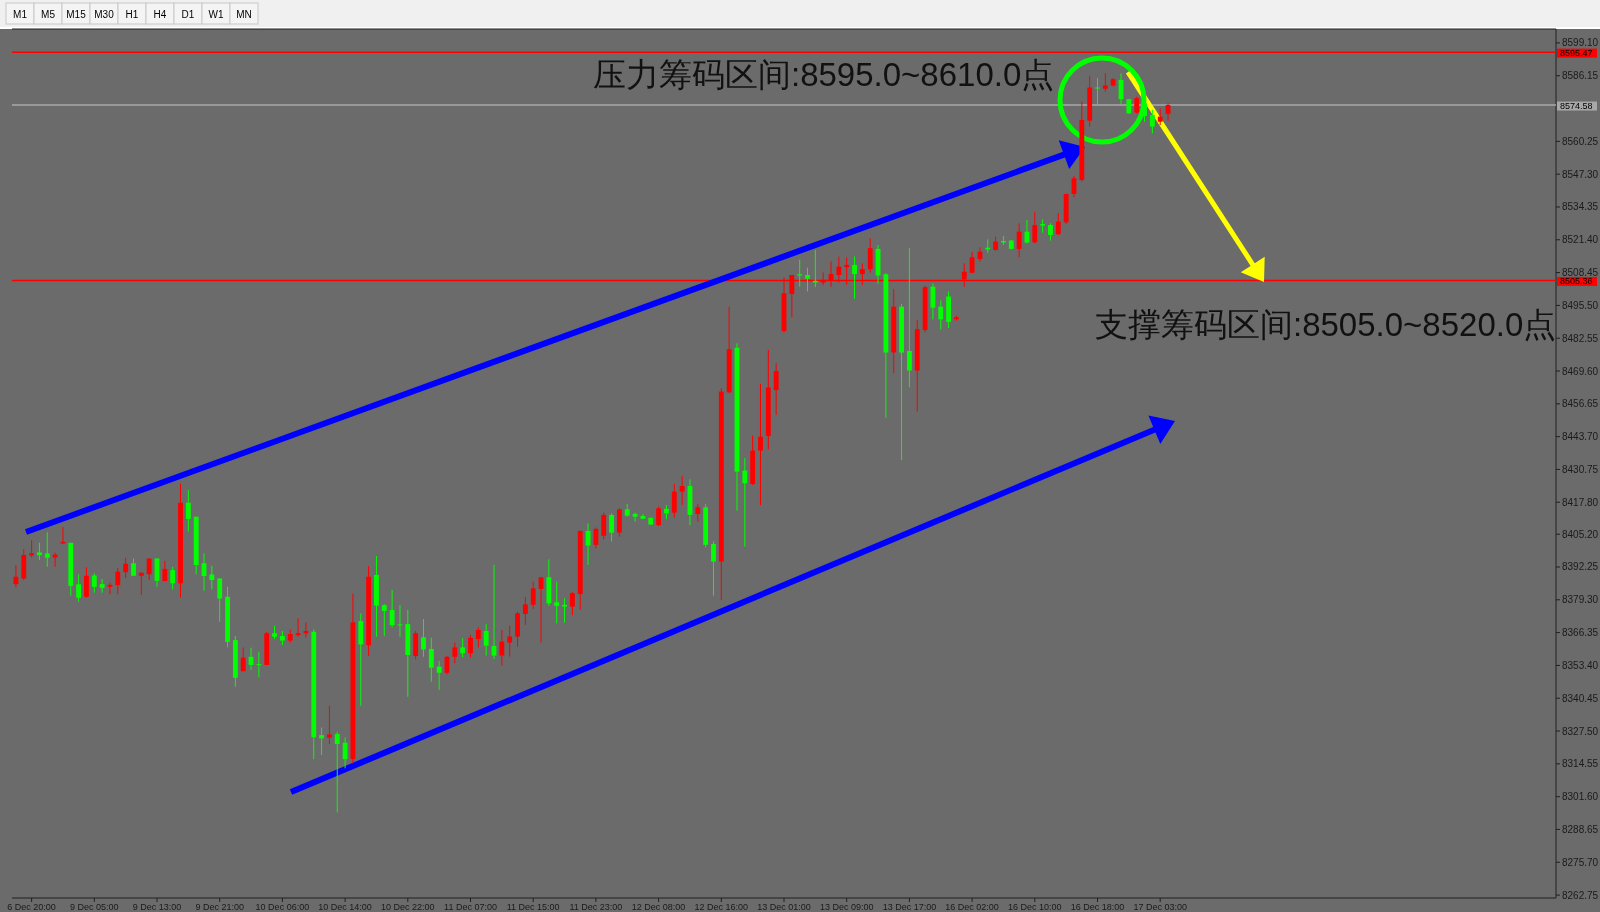 The width and height of the screenshot is (1600, 912). Describe the element at coordinates (1580, 174) in the screenshot. I see `y-tick-label: 8547.30` at that location.